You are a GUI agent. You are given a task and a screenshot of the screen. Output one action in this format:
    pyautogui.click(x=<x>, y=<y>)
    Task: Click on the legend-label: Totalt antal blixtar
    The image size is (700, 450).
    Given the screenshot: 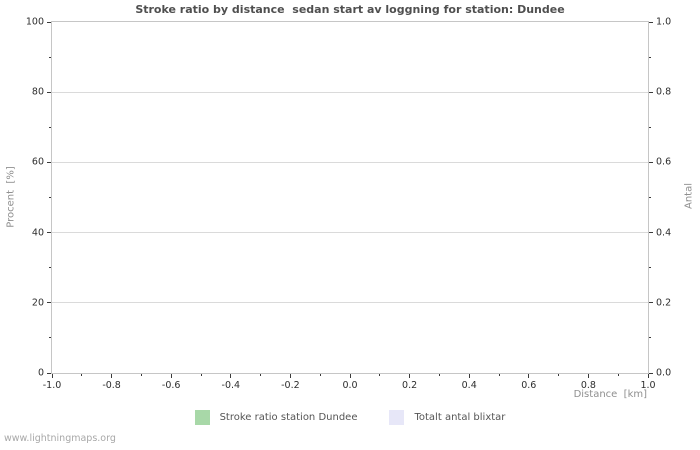 What is the action you would take?
    pyautogui.click(x=460, y=417)
    